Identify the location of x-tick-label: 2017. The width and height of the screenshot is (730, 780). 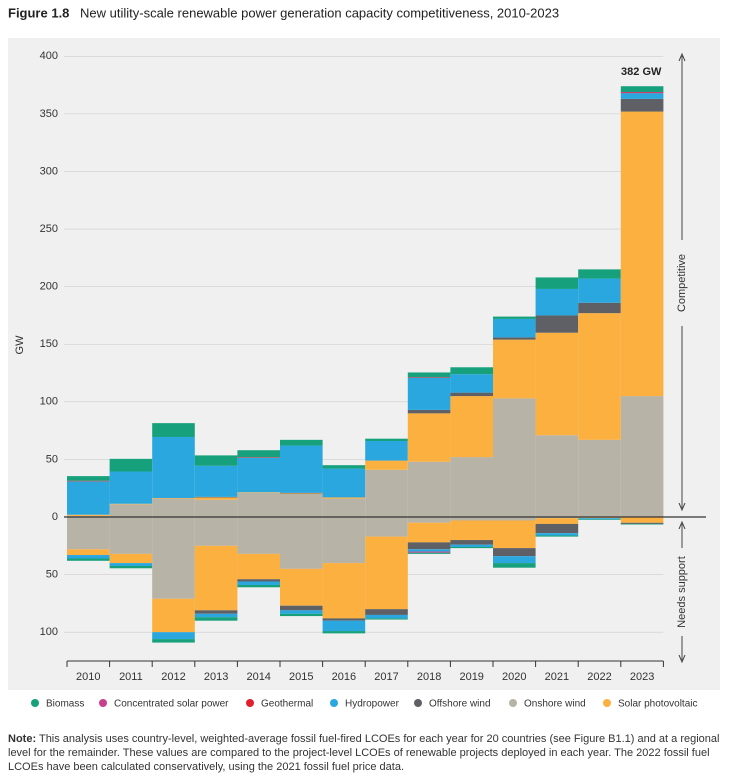
(386, 677).